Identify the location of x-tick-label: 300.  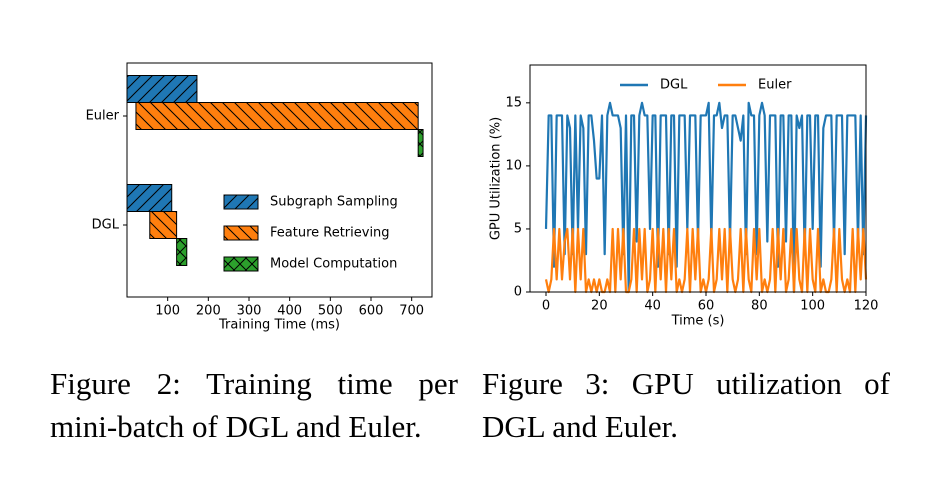
(249, 311).